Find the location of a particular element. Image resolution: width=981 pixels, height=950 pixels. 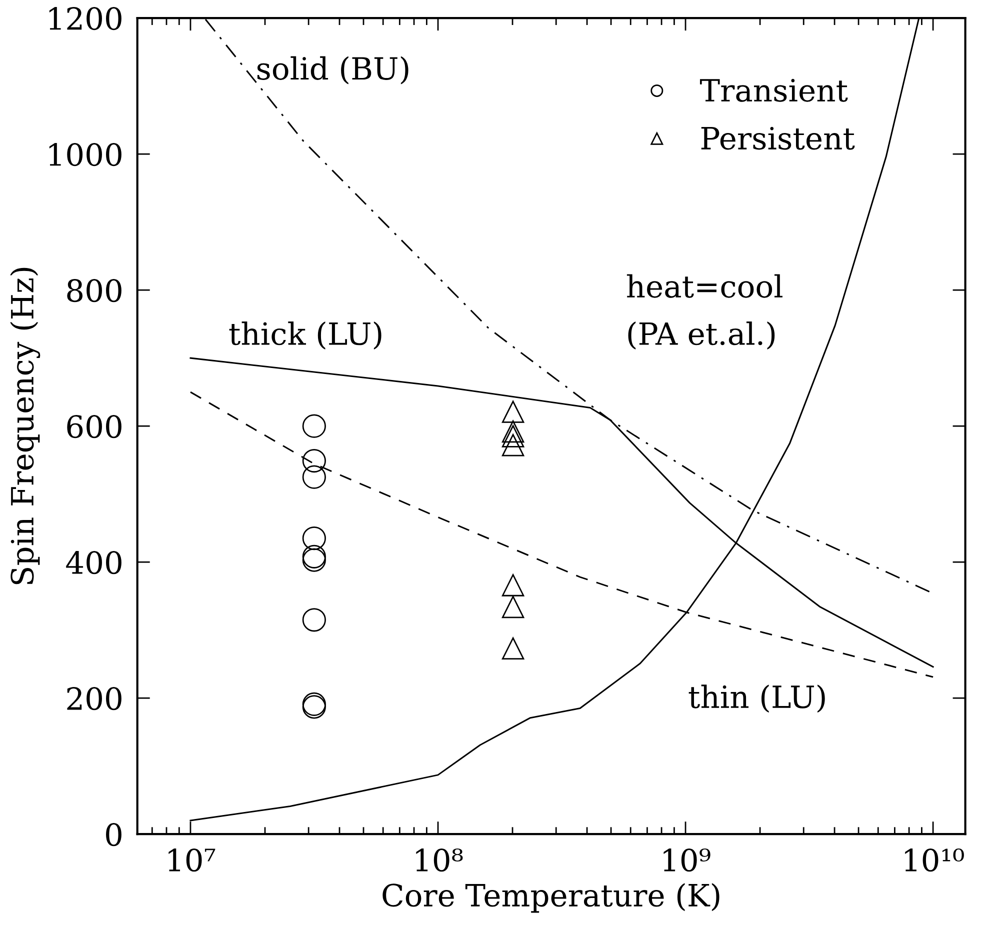

legend-label: Persistent is located at coordinates (778, 138).